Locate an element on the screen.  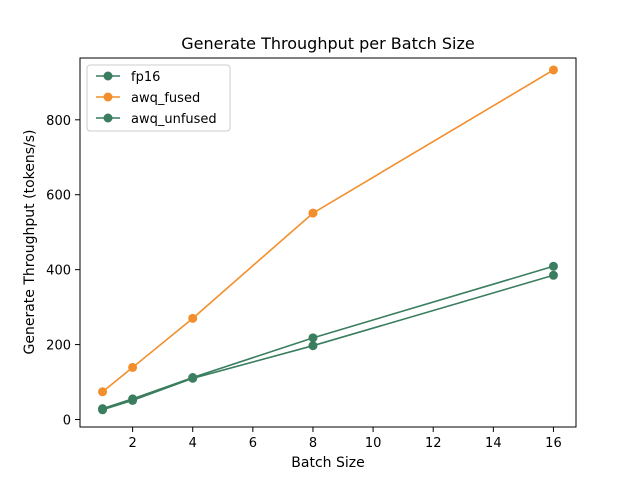
x-tick-label: 16 is located at coordinates (553, 443).